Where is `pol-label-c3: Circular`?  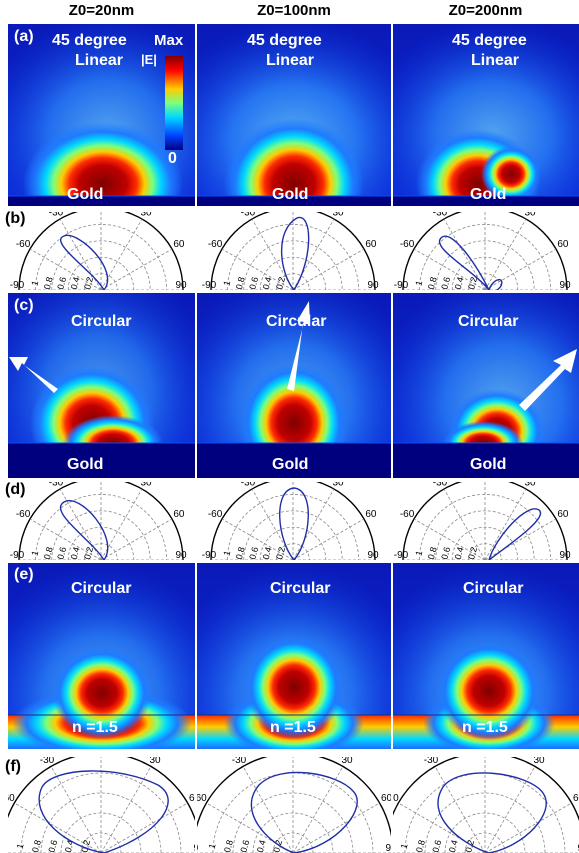
pol-label-c3: Circular is located at coordinates (488, 321).